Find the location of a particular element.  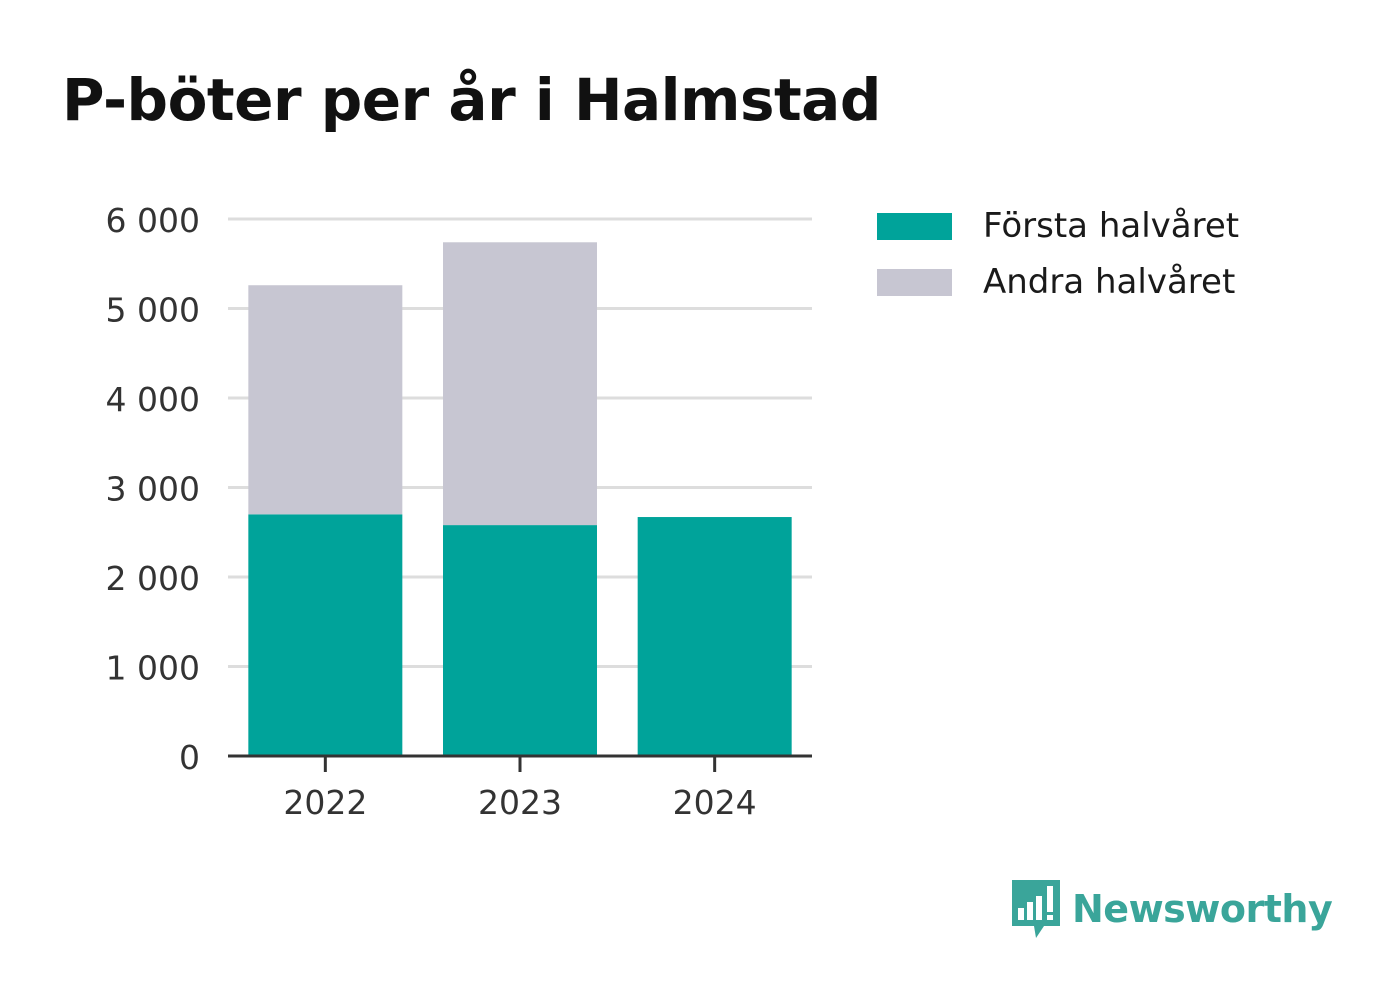

chart-title: P-böter per år i Halmstad is located at coordinates (471, 100).